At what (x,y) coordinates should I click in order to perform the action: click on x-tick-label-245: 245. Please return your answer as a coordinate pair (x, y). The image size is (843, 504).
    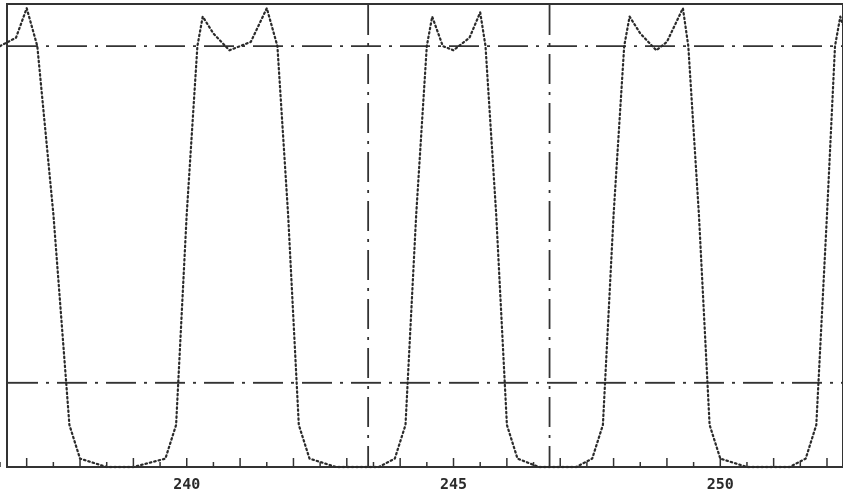
    Looking at the image, I should click on (453, 484).